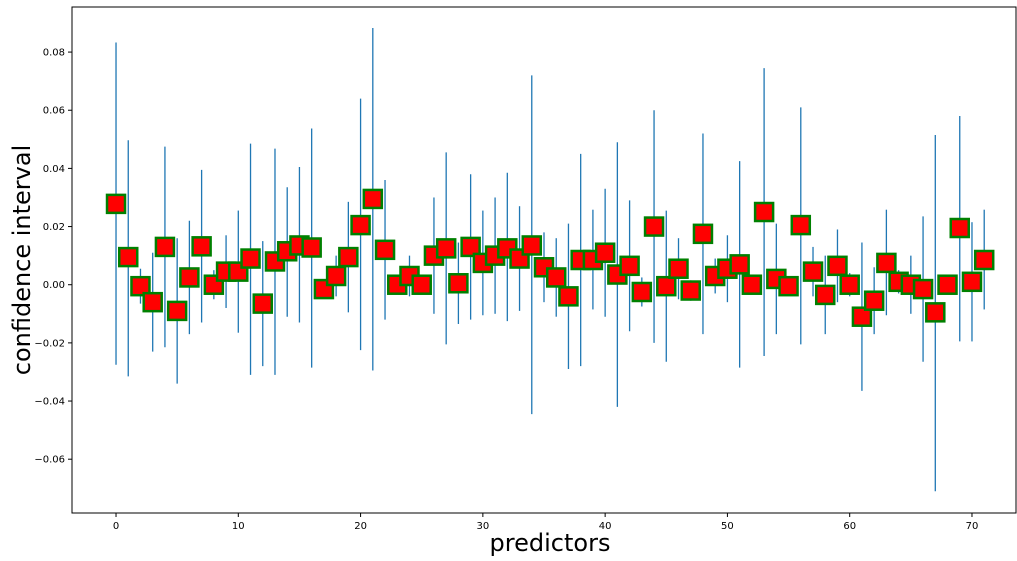 This screenshot has height=561, width=1017. I want to click on y-tick-label: 0.02, so click(54, 227).